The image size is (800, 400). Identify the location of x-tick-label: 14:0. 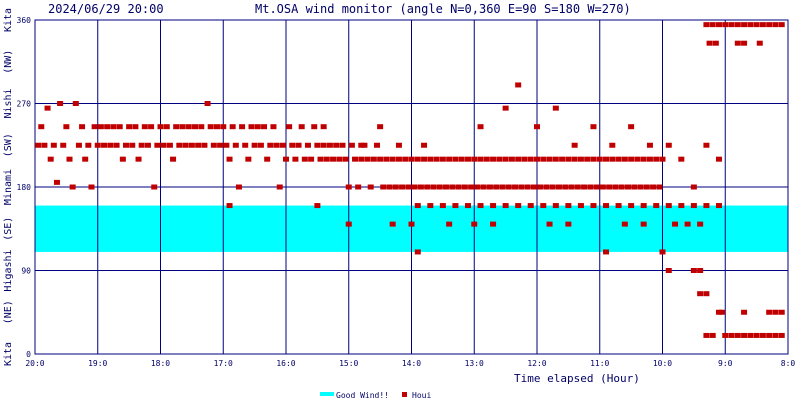
(411, 363).